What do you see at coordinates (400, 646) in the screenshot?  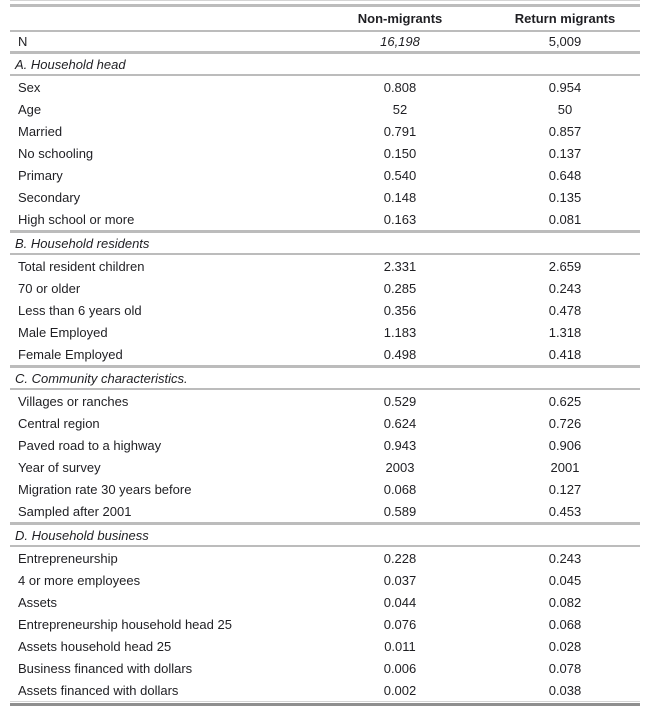 I see `row-value-non-migrants: 0.011` at bounding box center [400, 646].